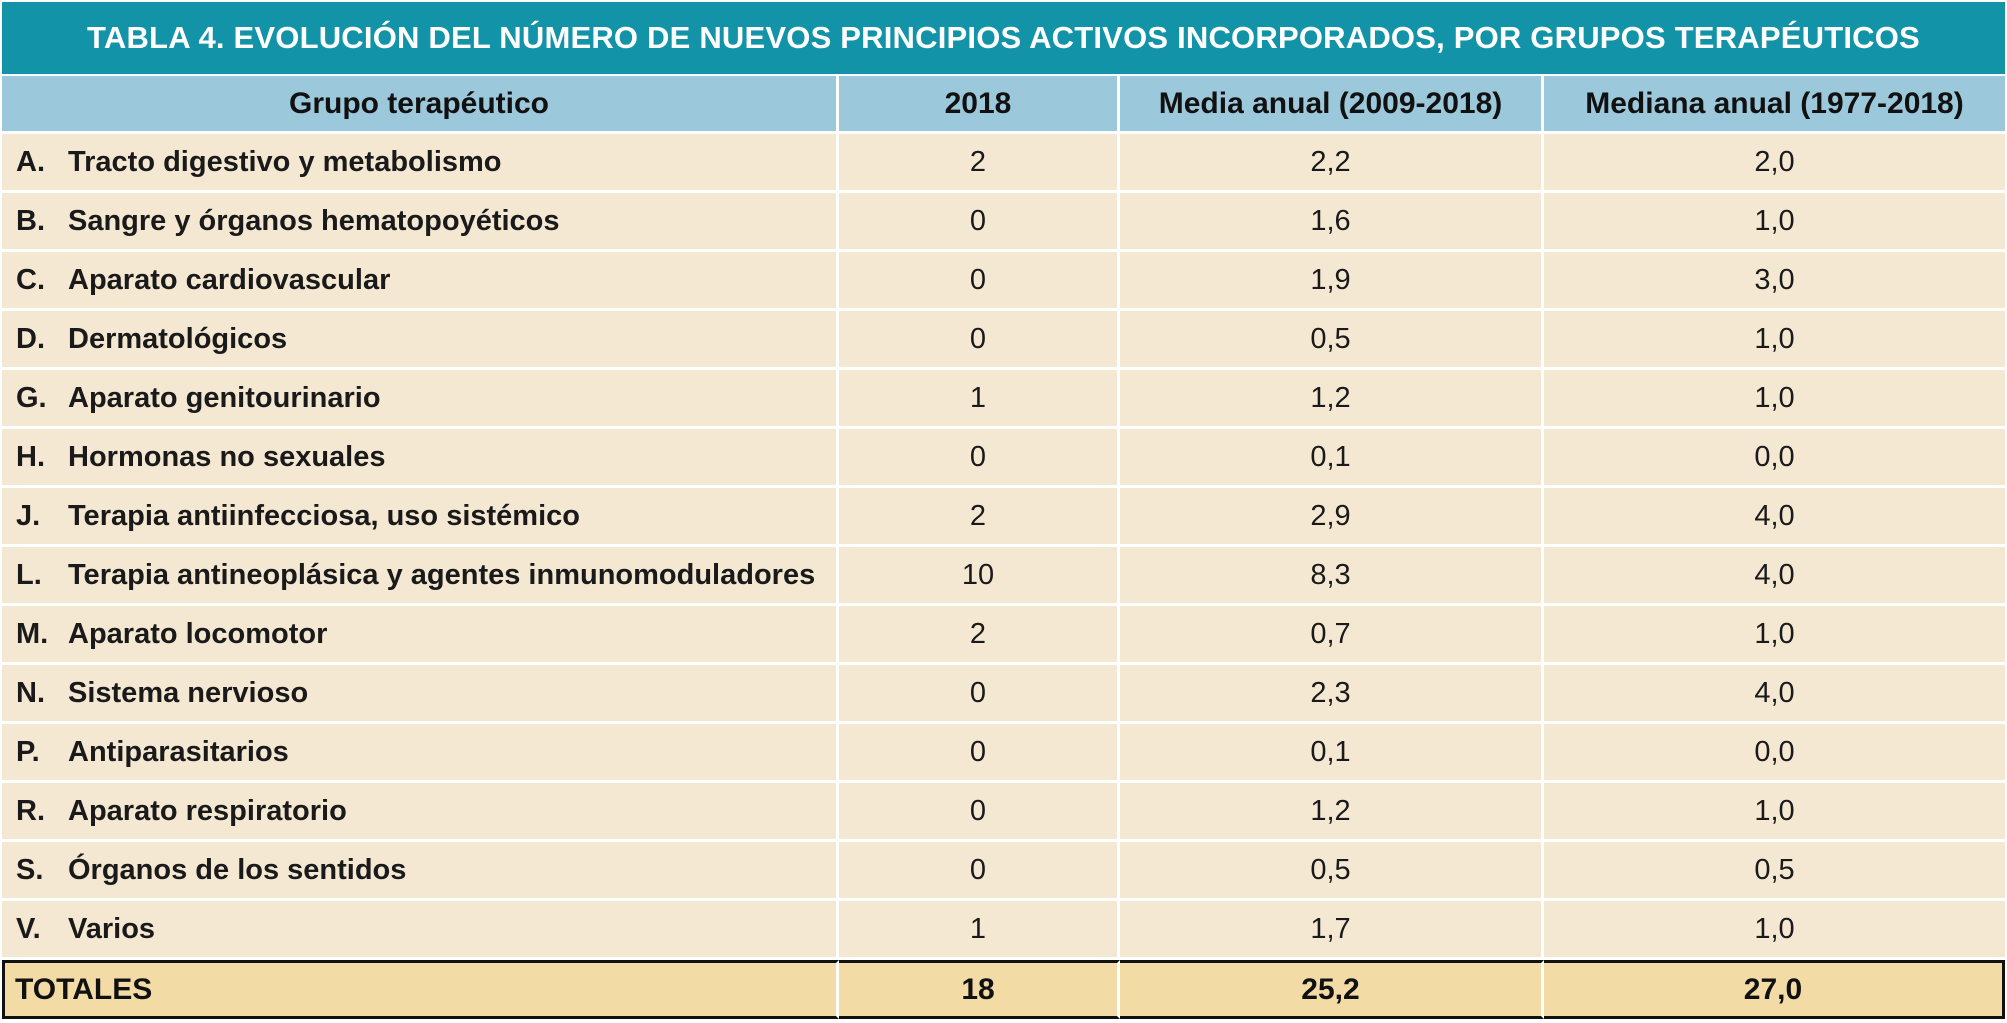 This screenshot has width=2007, height=1023. I want to click on group-code: V., so click(28, 928).